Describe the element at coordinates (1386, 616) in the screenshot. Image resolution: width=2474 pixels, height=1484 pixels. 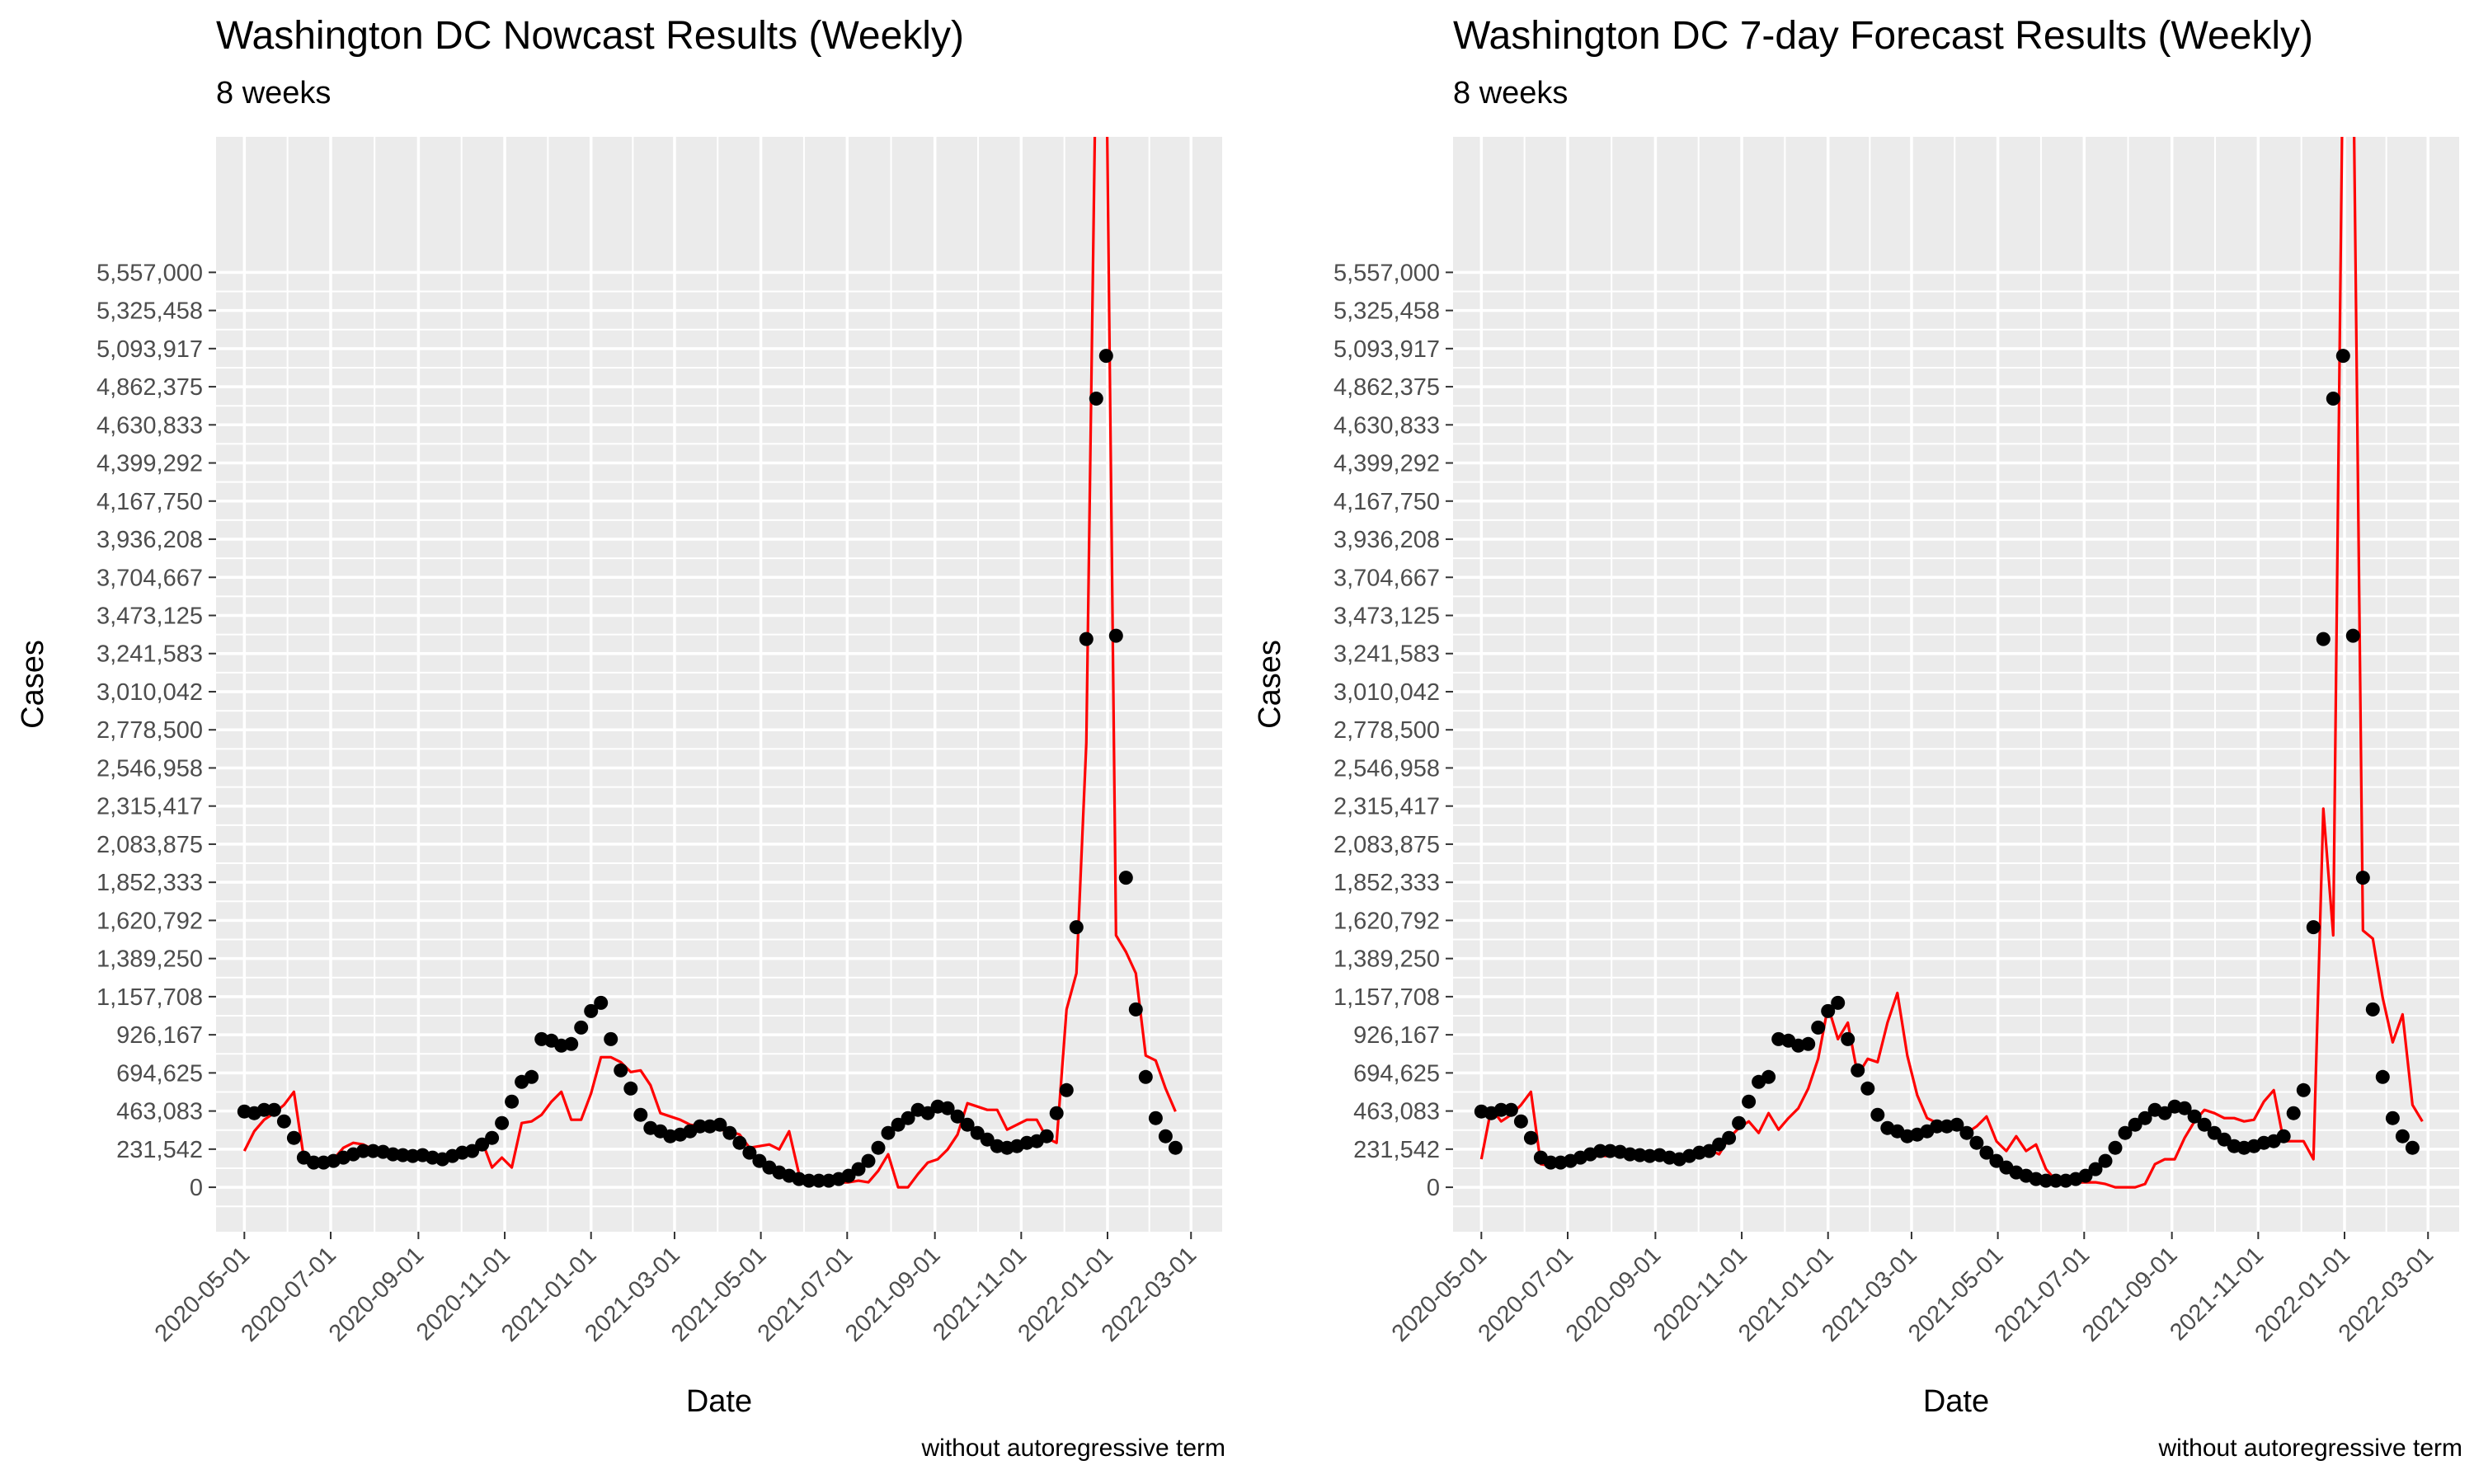
I see `y-tick-label: 3,473,125` at that location.